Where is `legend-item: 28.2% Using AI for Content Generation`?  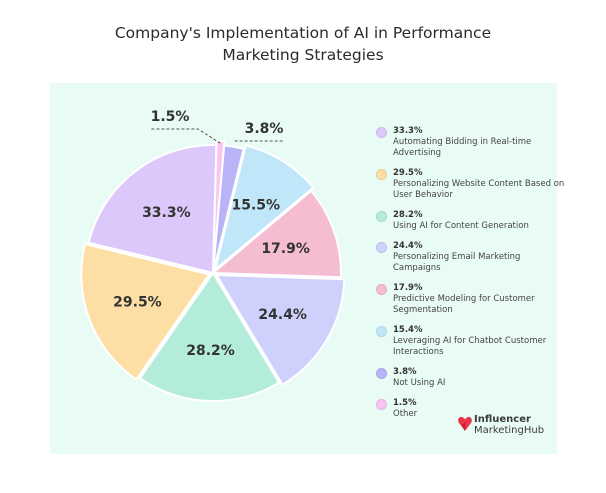
legend-item: 28.2% Using AI for Content Generation is located at coordinates (471, 221).